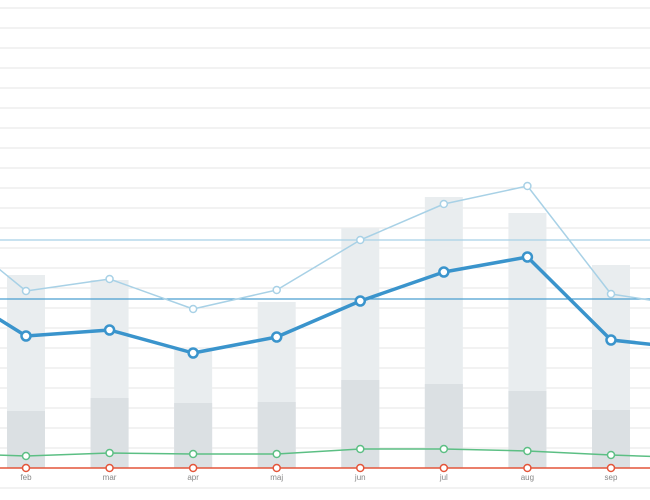 Image resolution: width=650 pixels, height=500 pixels. What do you see at coordinates (276, 477) in the screenshot?
I see `x-tick-label: maj` at bounding box center [276, 477].